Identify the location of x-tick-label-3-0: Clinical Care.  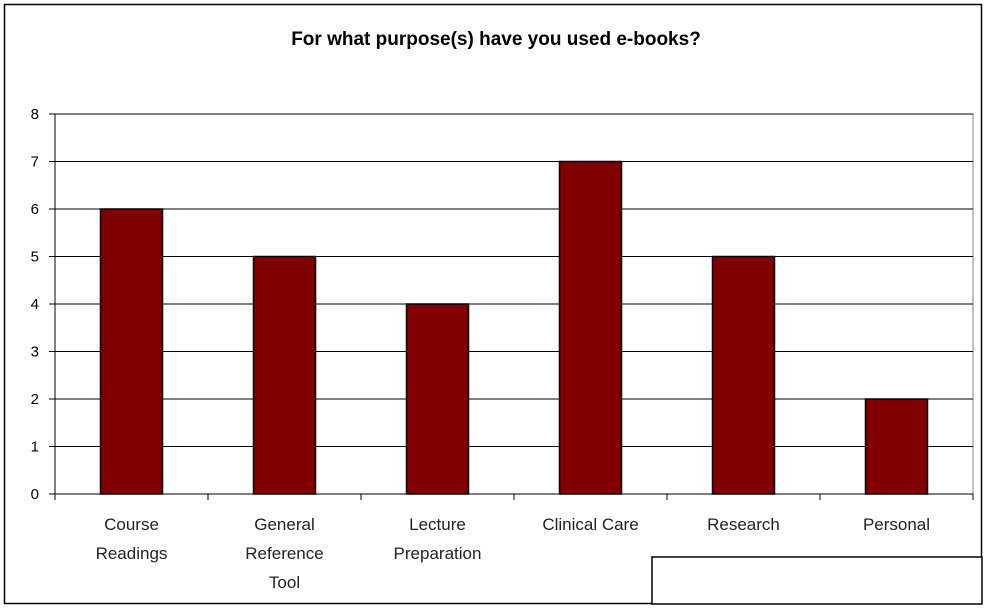
(590, 524).